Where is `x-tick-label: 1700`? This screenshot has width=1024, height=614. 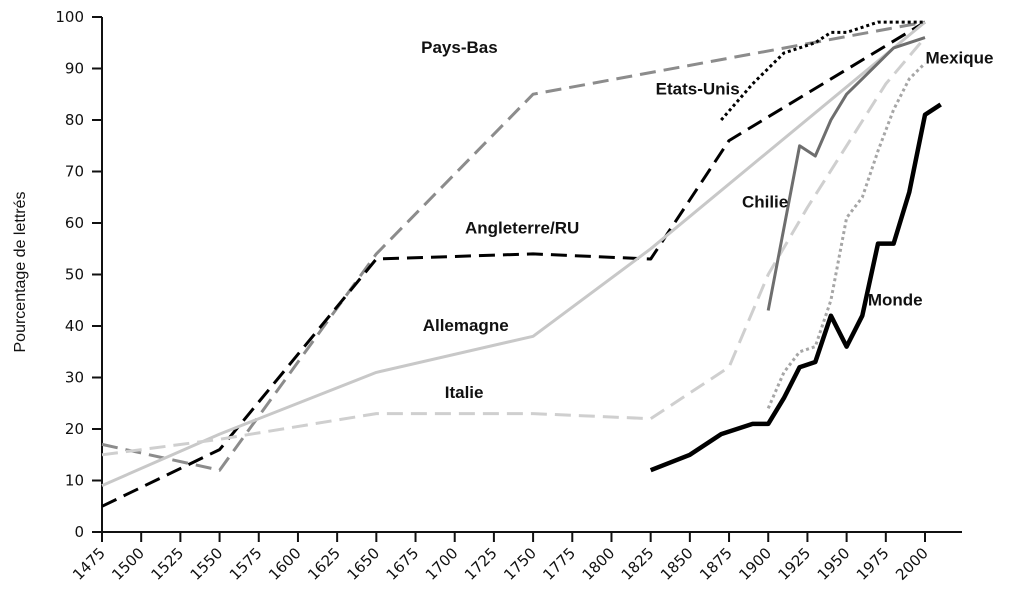
x-tick-label: 1700 is located at coordinates (442, 564).